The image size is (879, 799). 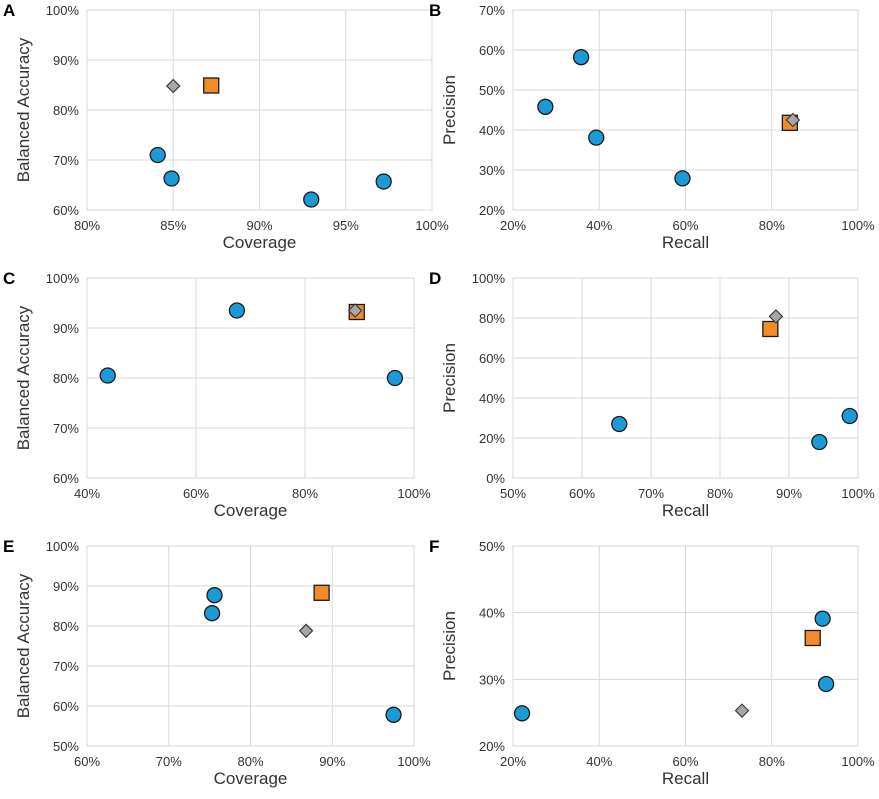 What do you see at coordinates (685, 378) in the screenshot?
I see `plot-frame` at bounding box center [685, 378].